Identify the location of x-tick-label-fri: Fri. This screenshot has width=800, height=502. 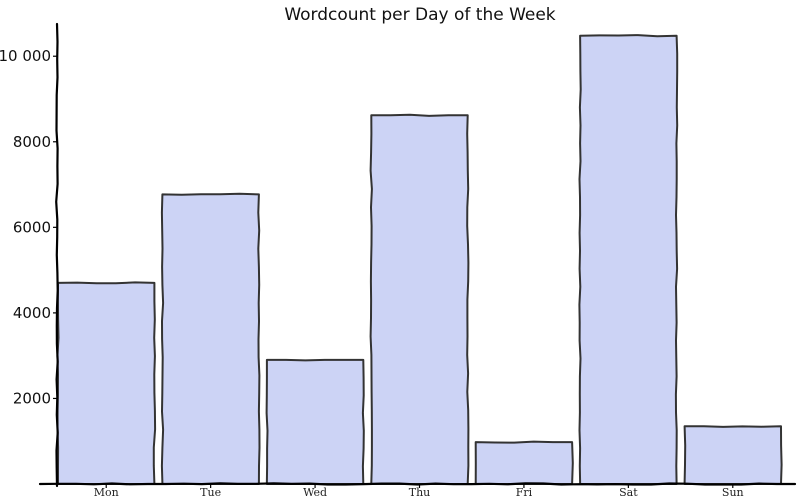
(524, 492).